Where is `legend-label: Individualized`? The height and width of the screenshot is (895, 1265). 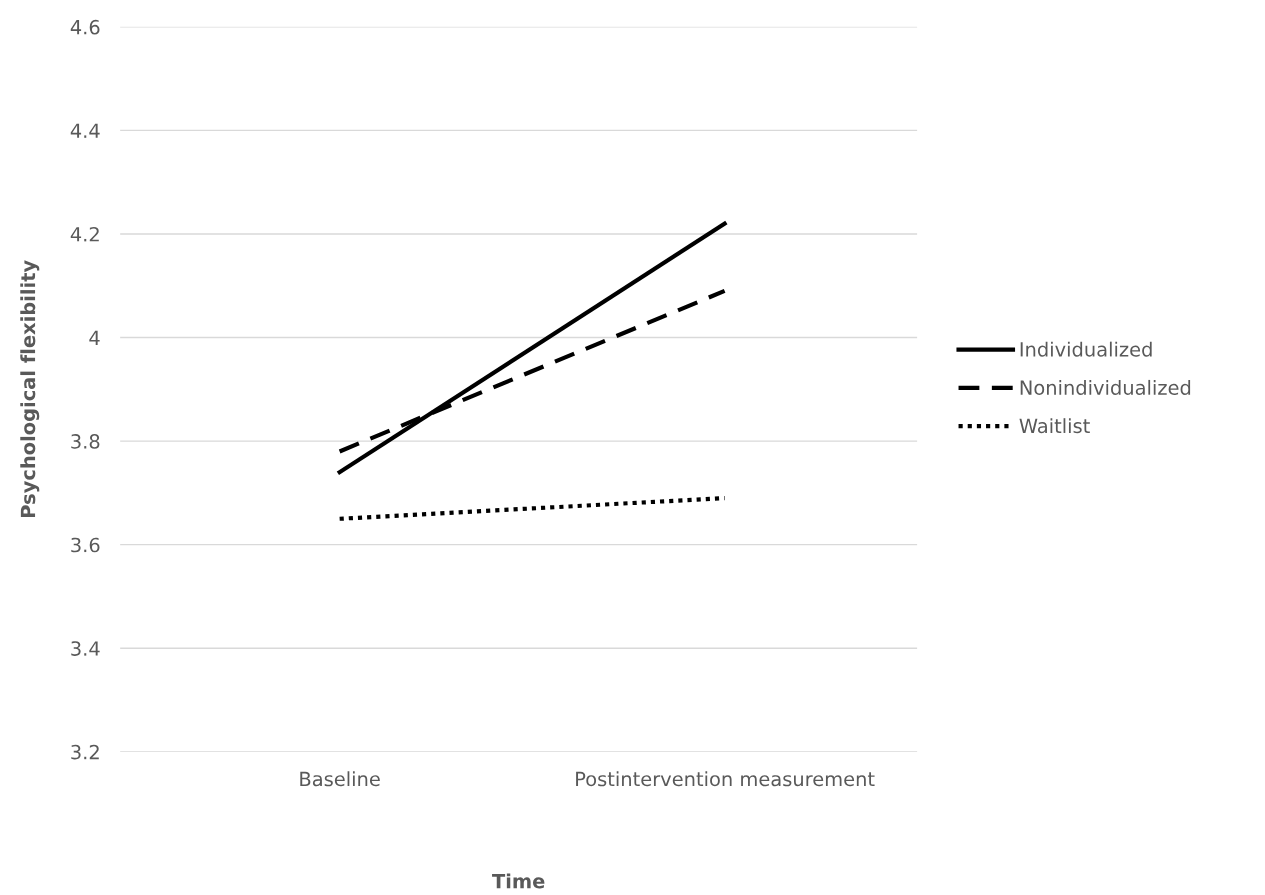 legend-label: Individualized is located at coordinates (1086, 349).